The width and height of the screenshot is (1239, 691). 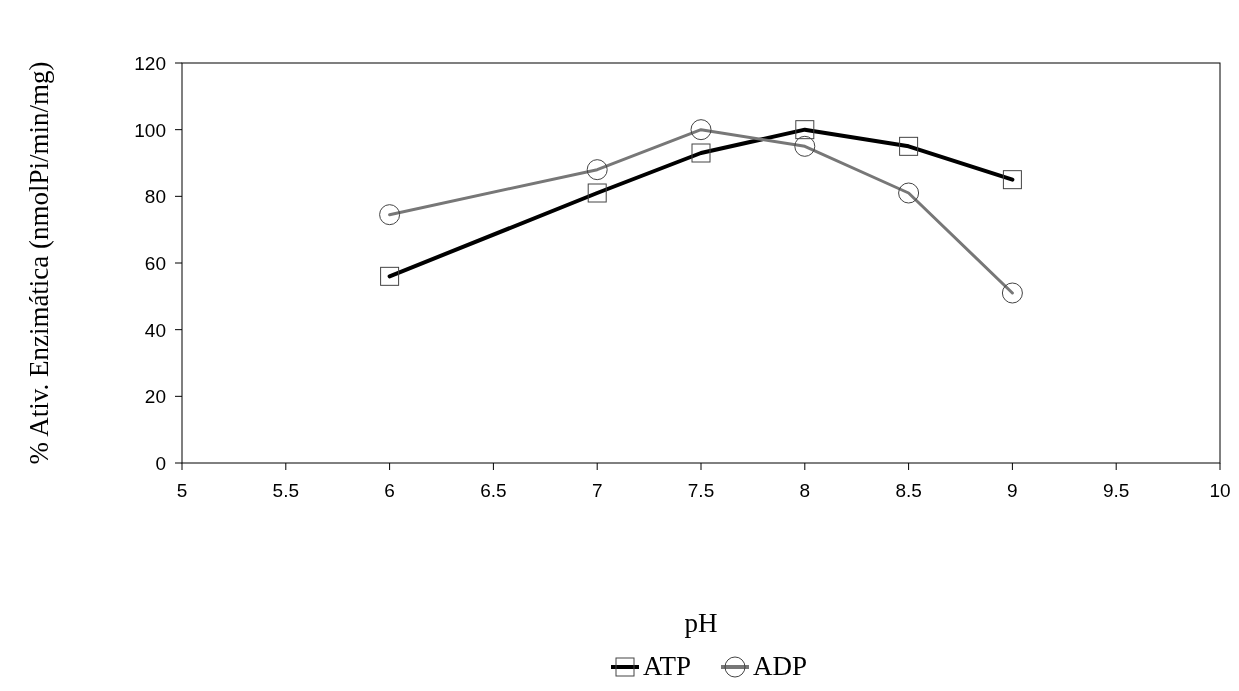 I want to click on x-axis-title: pH, so click(x=701, y=623).